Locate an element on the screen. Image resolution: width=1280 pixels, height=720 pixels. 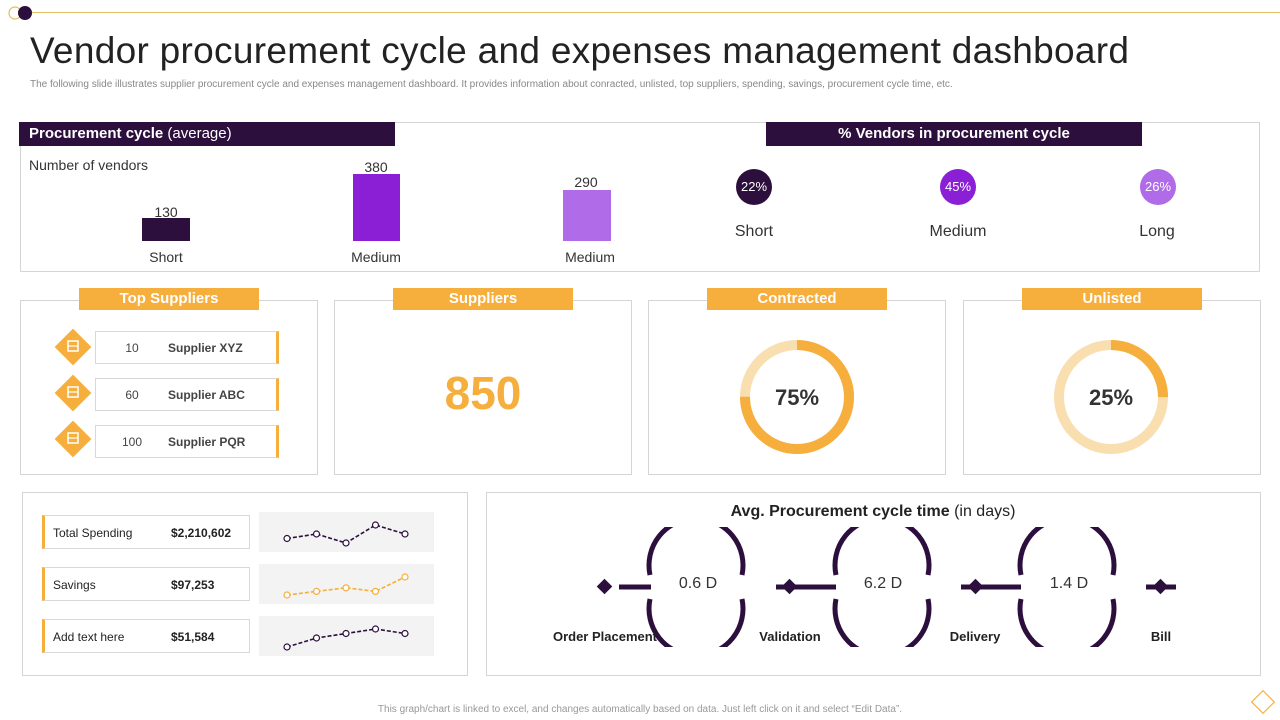
vendor-pct-medium: 45% is located at coordinates (958, 187).